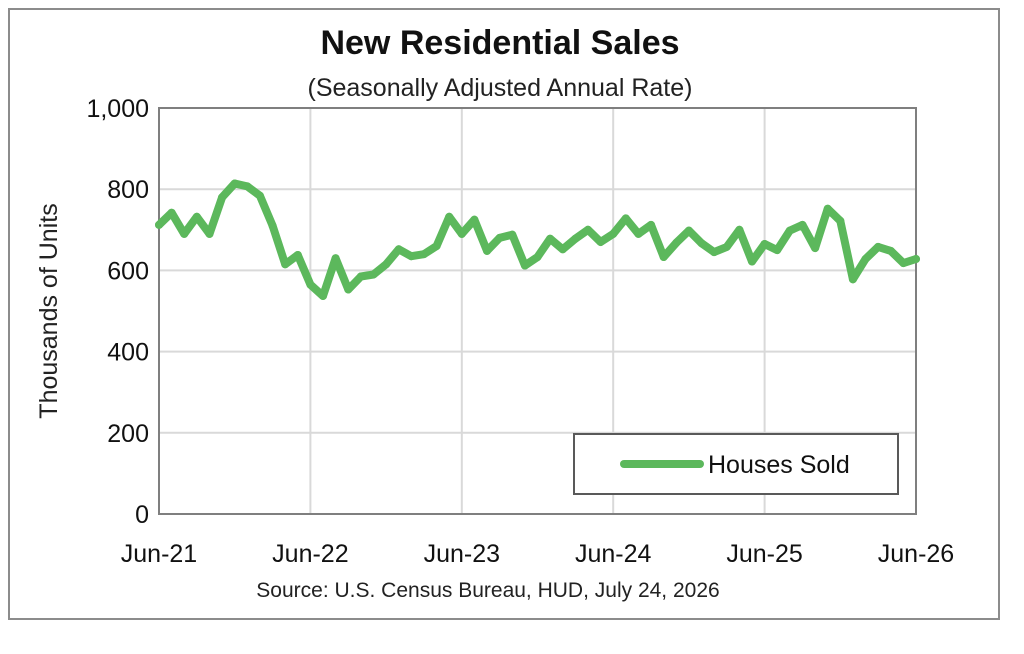 The height and width of the screenshot is (654, 1024). Describe the element at coordinates (128, 190) in the screenshot. I see `y-tick-label: 800` at that location.